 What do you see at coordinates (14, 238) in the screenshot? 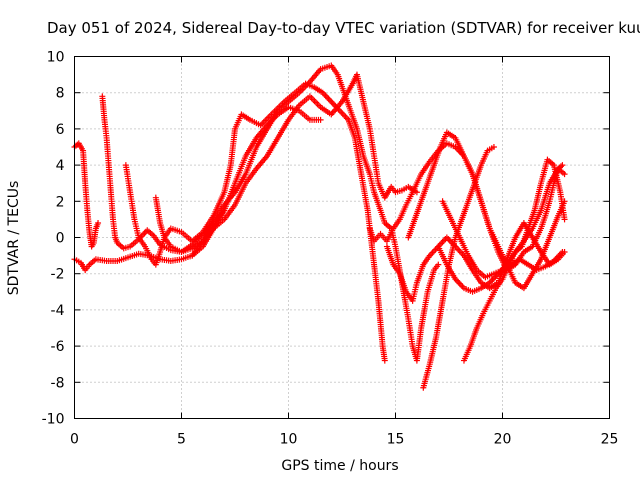
I see `y-axis-label: SDTVAR / TECUs` at bounding box center [14, 238].